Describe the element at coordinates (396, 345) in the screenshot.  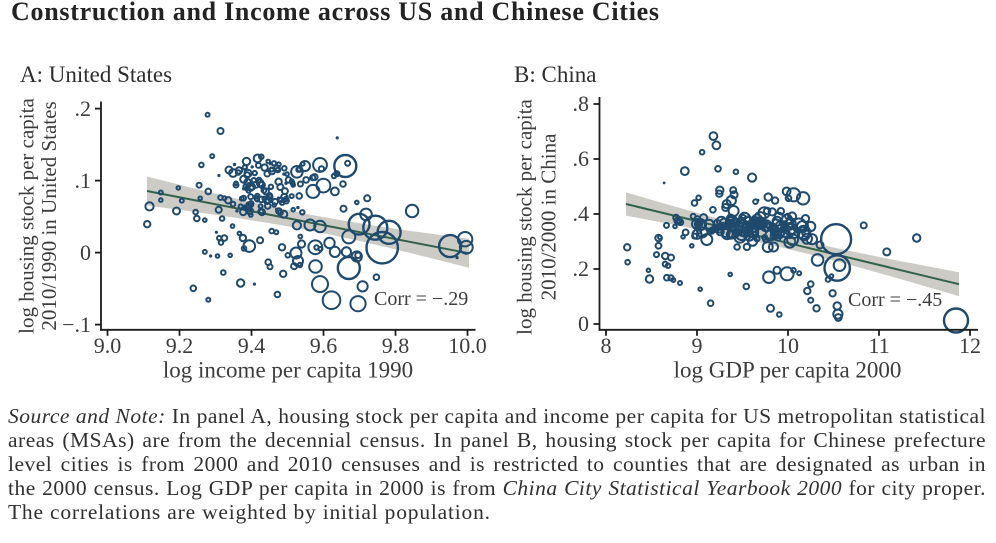
I see `svg-text: 9.8` at that location.